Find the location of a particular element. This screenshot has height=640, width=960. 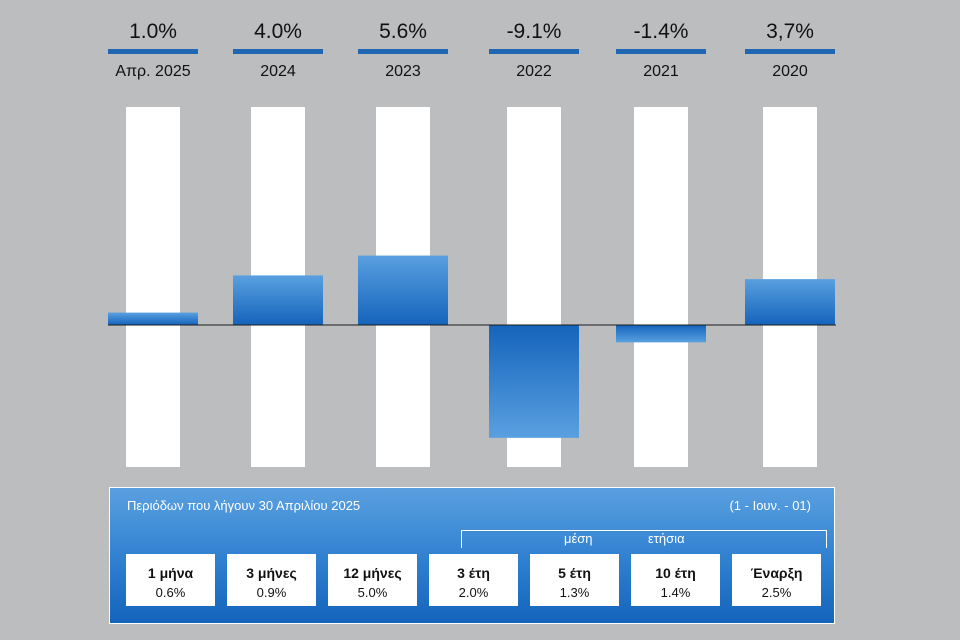

data-label: 4.0% is located at coordinates (278, 31).